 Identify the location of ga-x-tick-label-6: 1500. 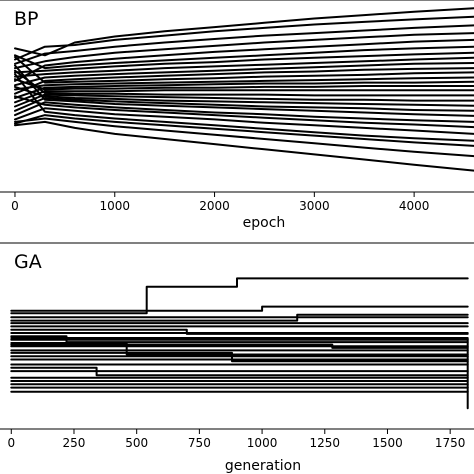
(387, 443).